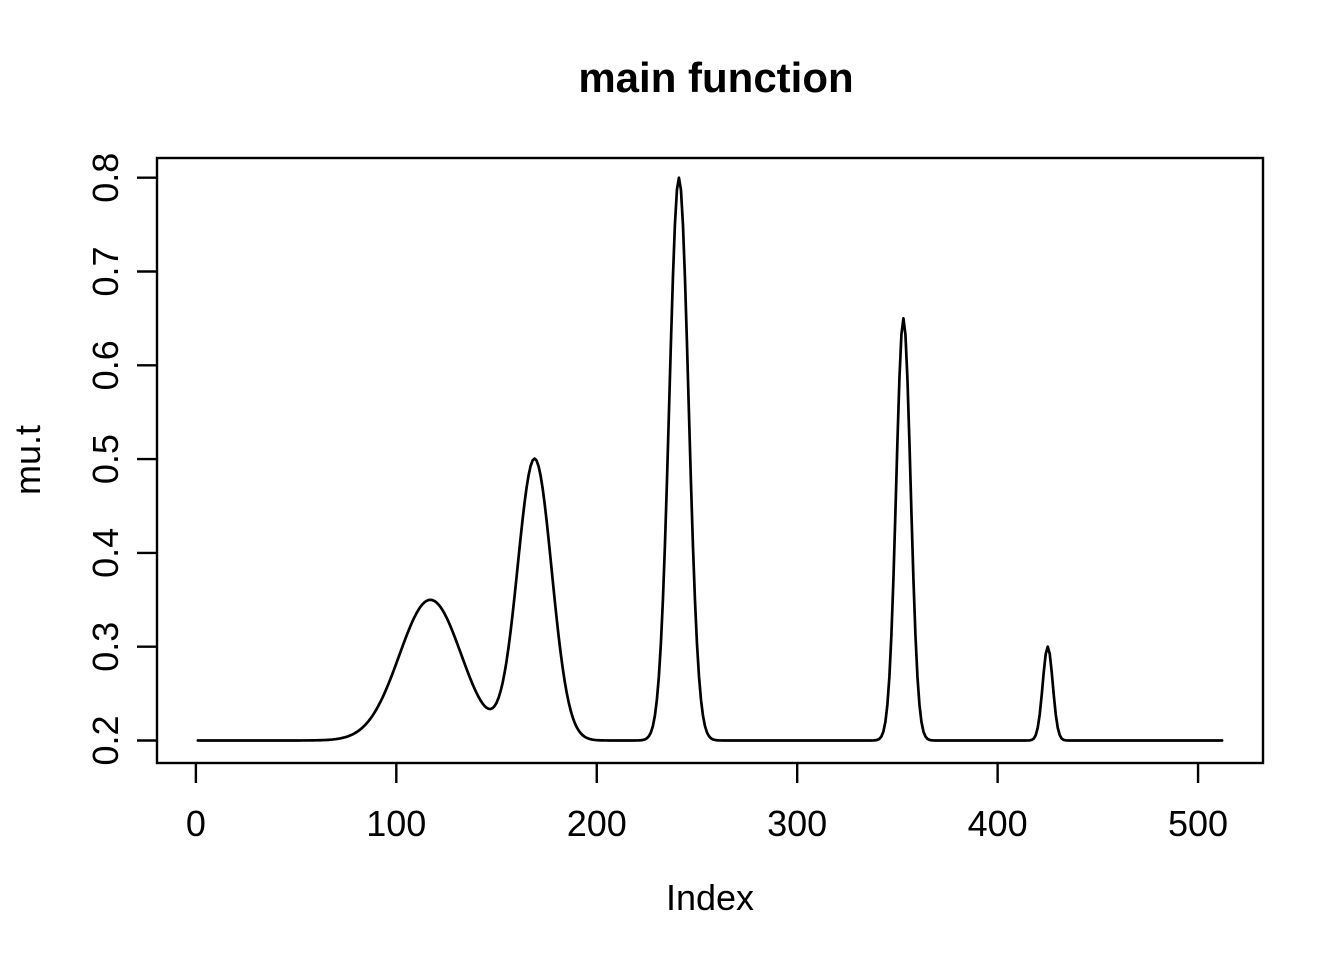 The image size is (1344, 960). What do you see at coordinates (196, 823) in the screenshot?
I see `x-tick-label: 0` at bounding box center [196, 823].